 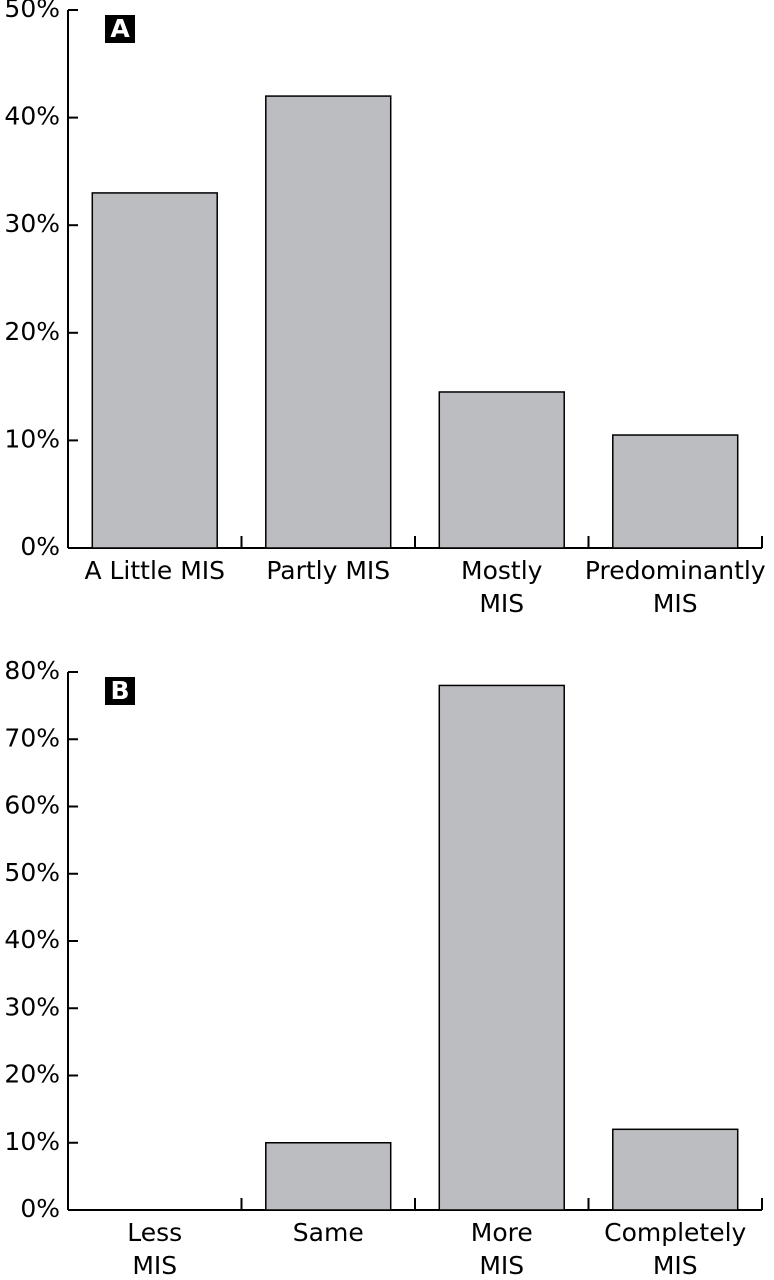 What do you see at coordinates (154, 570) in the screenshot?
I see `x-tick-label: A Little MIS` at bounding box center [154, 570].